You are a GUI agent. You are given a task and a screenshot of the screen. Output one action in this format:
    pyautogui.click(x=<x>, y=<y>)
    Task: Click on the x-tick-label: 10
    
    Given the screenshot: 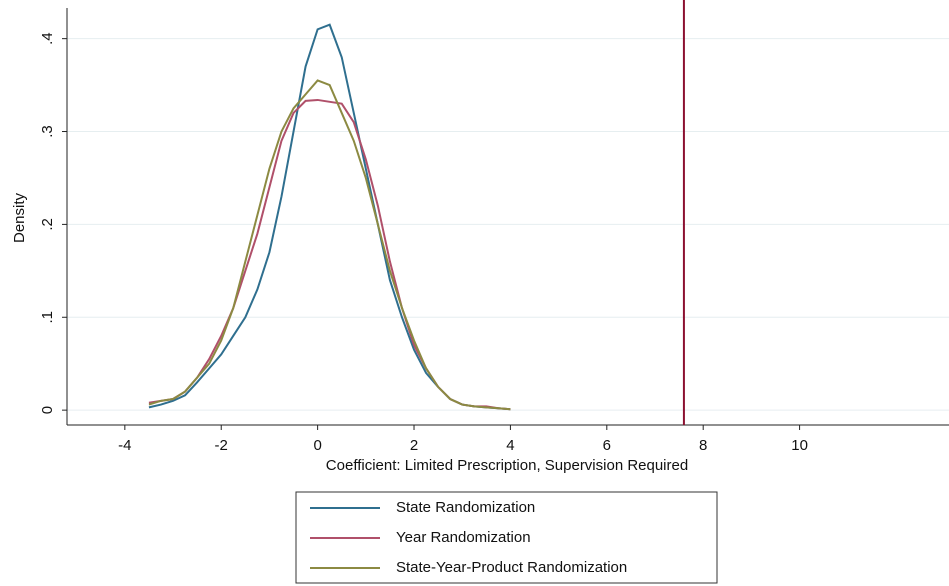 What is the action you would take?
    pyautogui.click(x=799, y=445)
    